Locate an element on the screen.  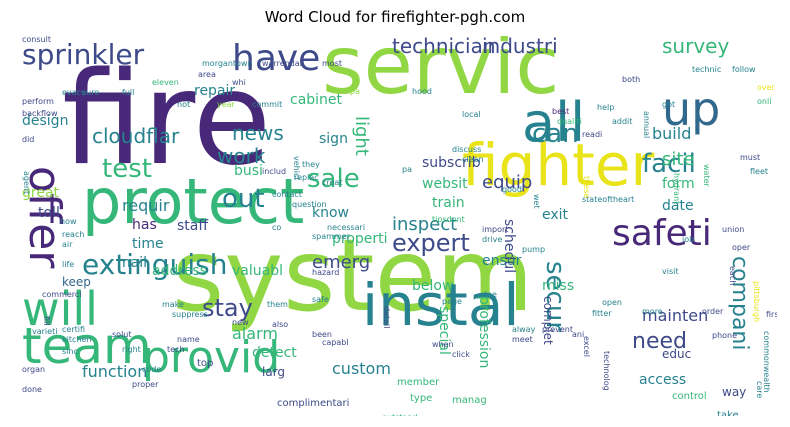
word-custom: custom is located at coordinates (361, 368).